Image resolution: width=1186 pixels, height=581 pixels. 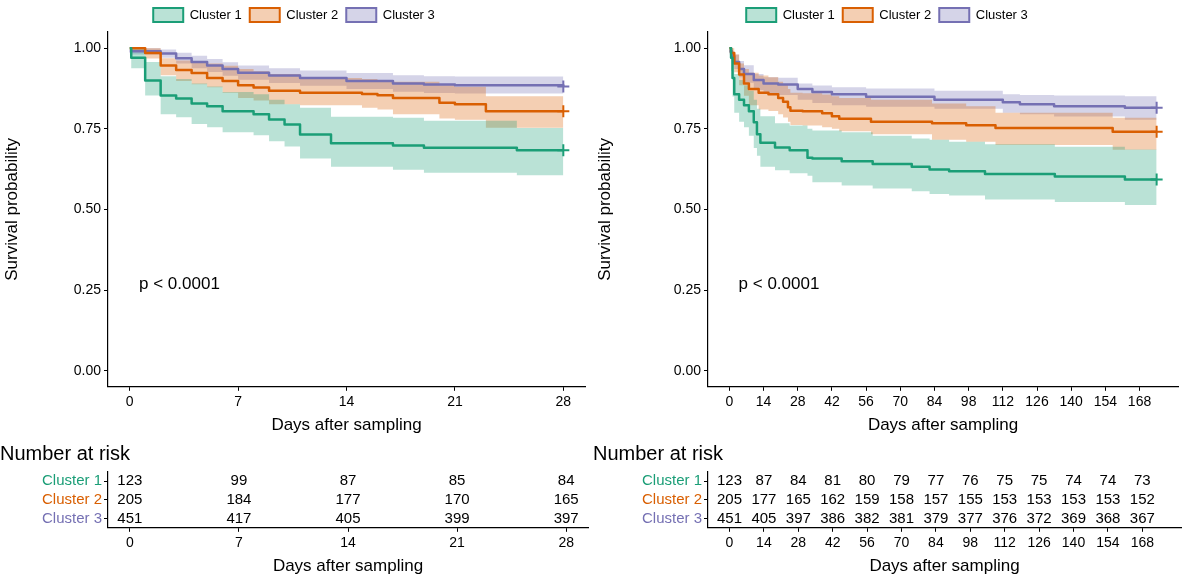 I want to click on x-tick-label: 168, so click(x=1139, y=401).